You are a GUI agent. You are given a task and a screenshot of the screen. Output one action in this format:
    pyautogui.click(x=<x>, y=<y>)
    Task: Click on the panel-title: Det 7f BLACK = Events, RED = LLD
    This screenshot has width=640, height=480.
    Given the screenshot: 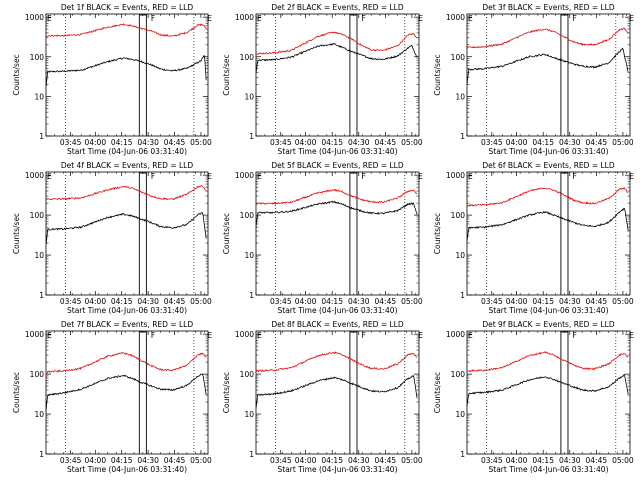 What is the action you would take?
    pyautogui.click(x=127, y=324)
    